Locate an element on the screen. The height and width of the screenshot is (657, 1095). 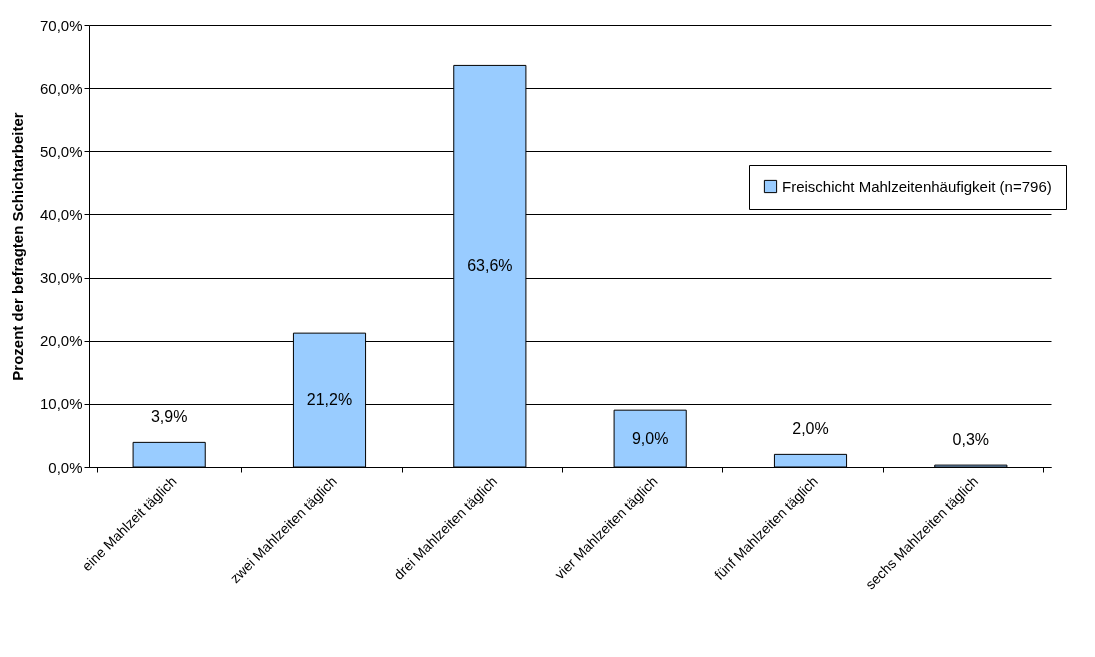
legend-label: Freischicht Mahlzeitenhäufigkeit (n=796) is located at coordinates (917, 186).